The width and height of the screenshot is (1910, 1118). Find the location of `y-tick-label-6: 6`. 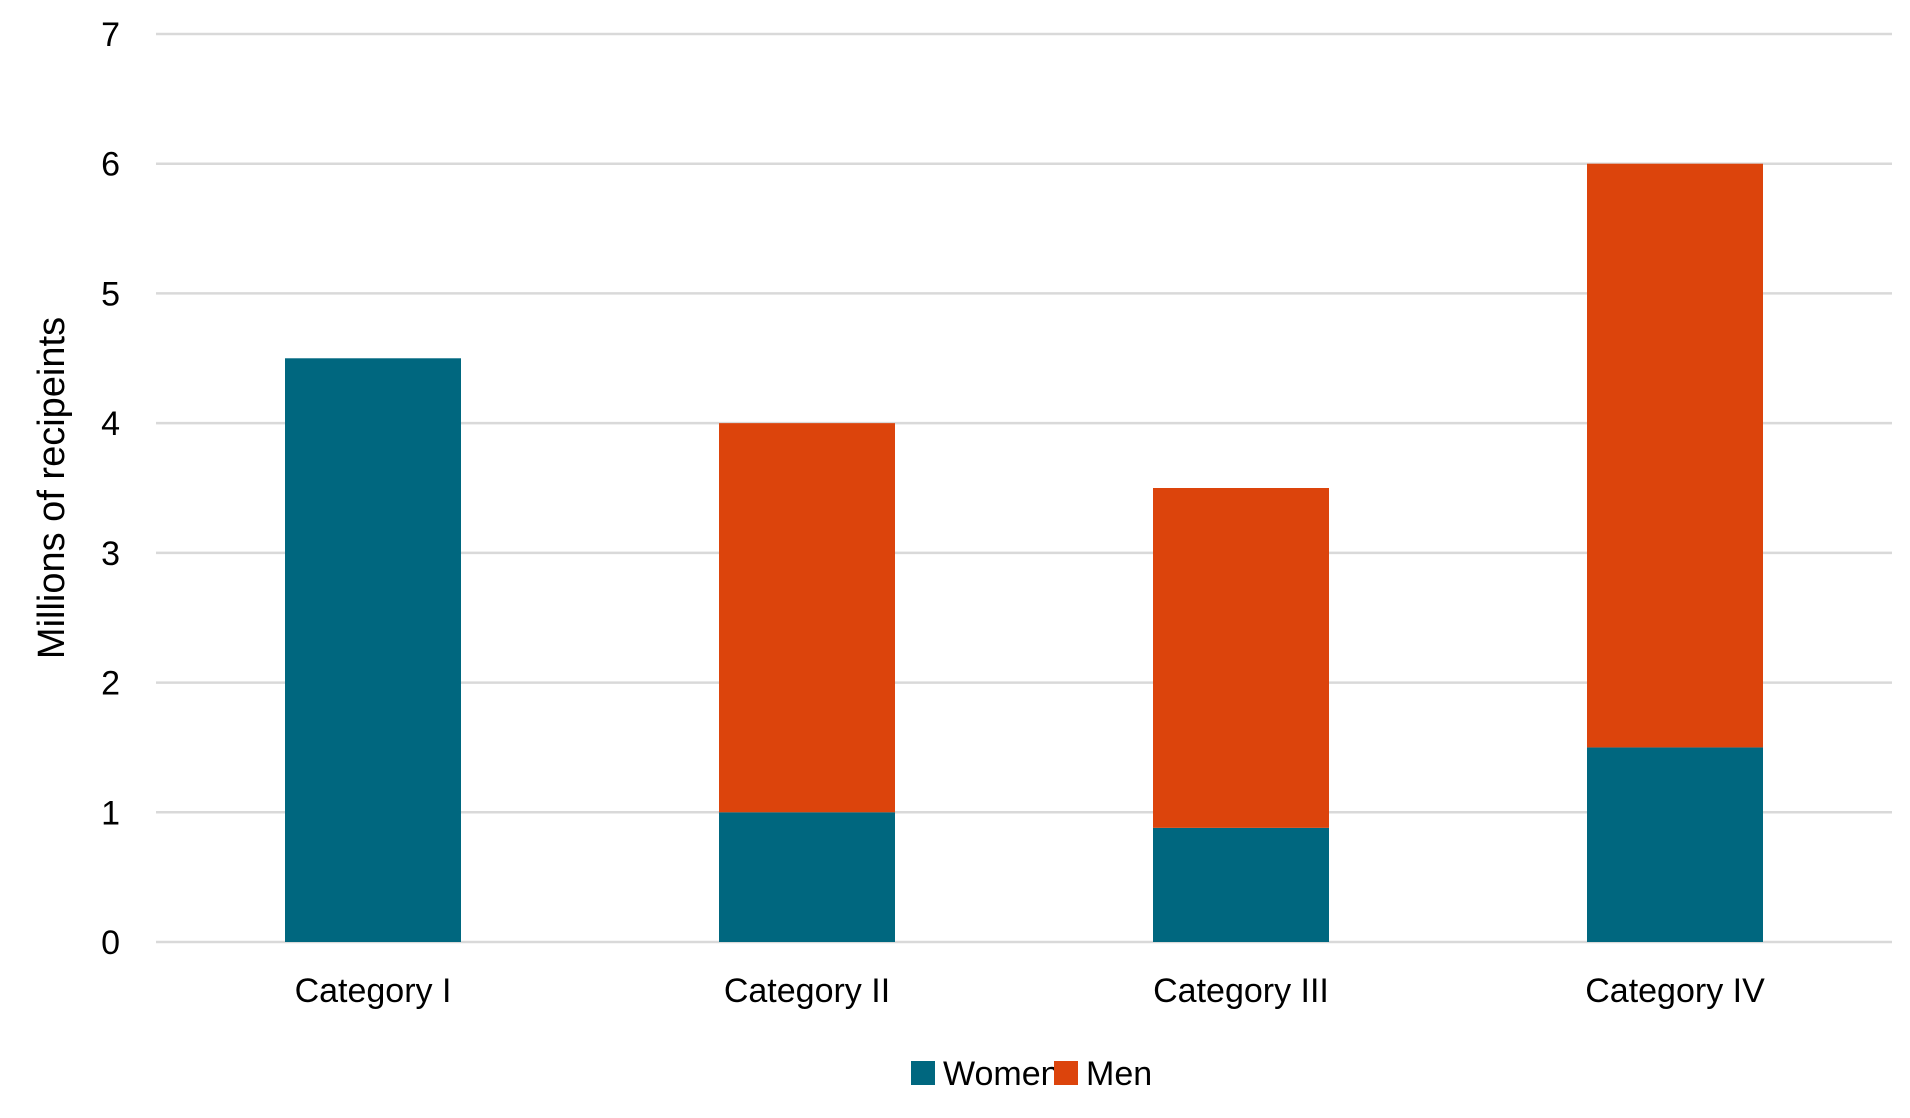

y-tick-label-6: 6 is located at coordinates (110, 165).